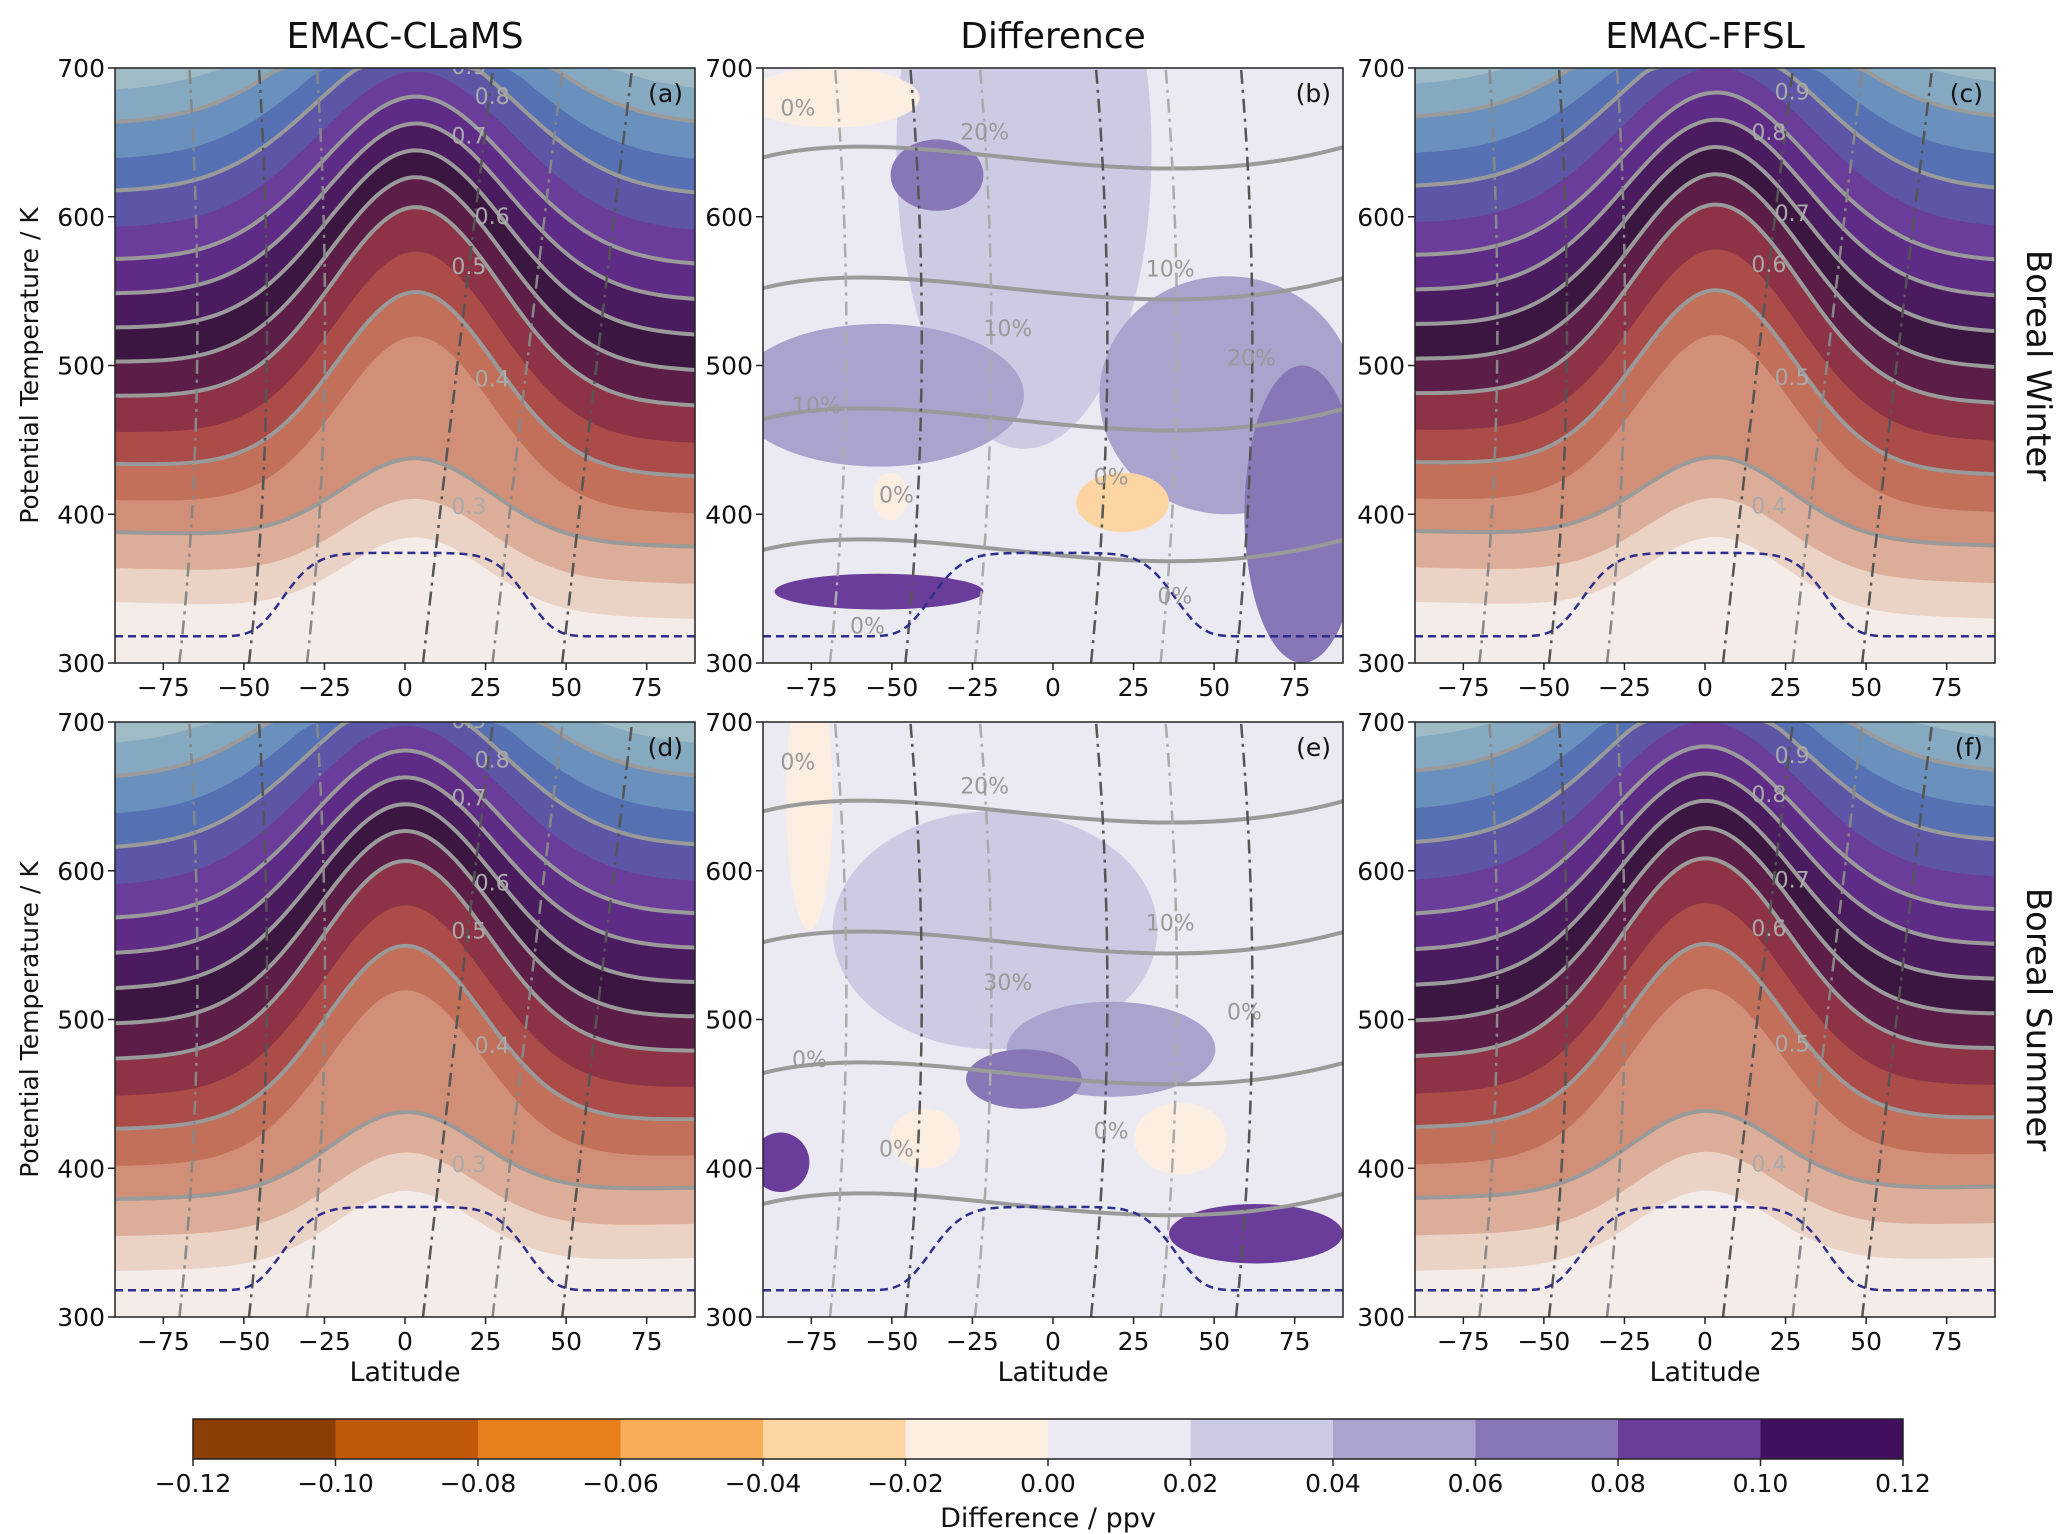  I want to click on contour-label: 20%, so click(984, 786).